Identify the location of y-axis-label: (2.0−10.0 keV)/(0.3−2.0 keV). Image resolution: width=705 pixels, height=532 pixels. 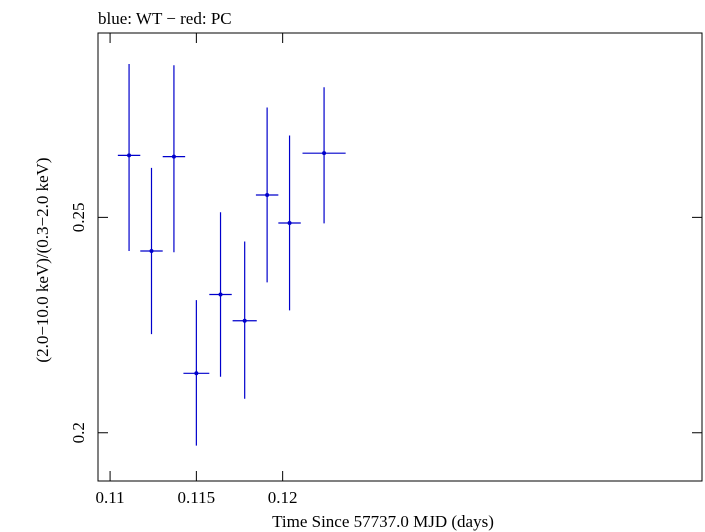
(42, 259).